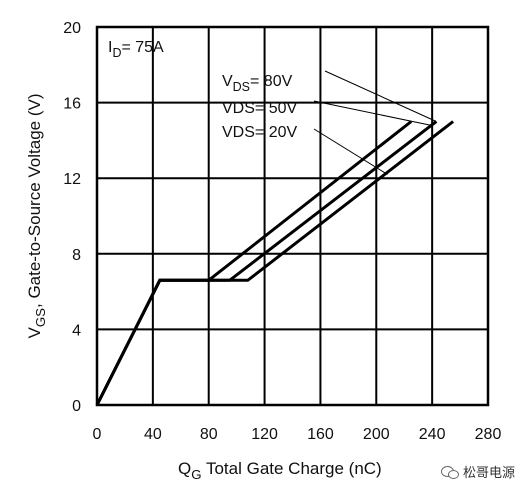  Describe the element at coordinates (264, 434) in the screenshot. I see `x-tick-label: 120` at that location.